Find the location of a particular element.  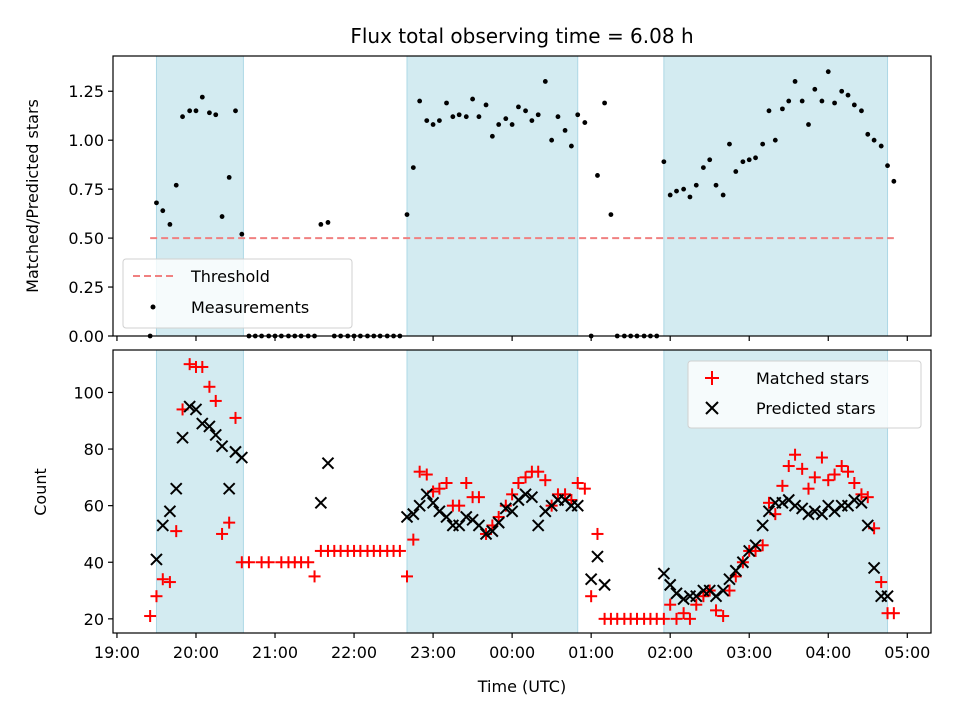

y-tick-label: 20 is located at coordinates (94, 619).